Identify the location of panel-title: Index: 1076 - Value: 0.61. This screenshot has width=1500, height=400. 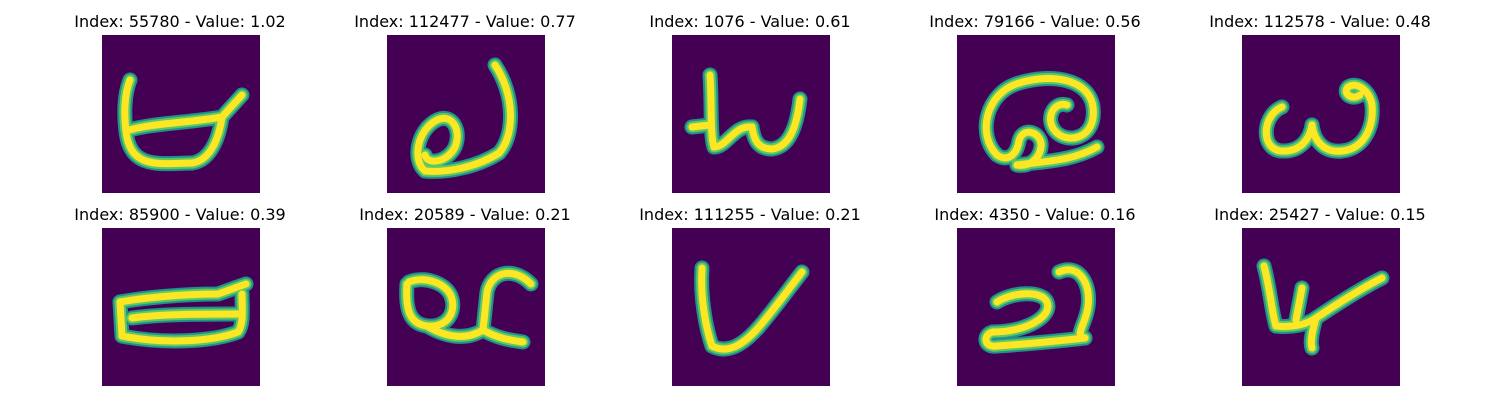
(750, 21).